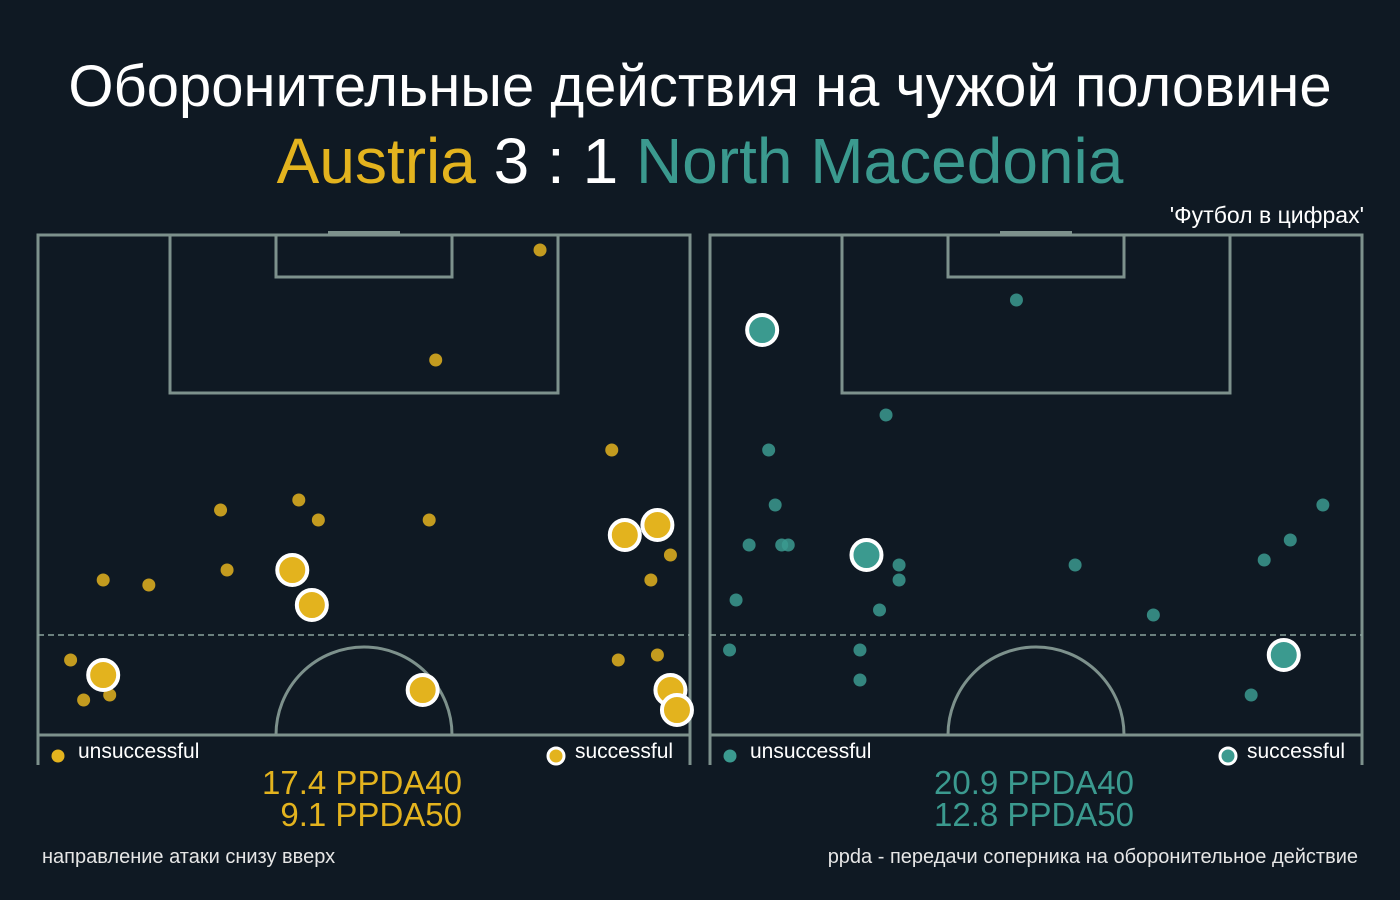 The height and width of the screenshot is (900, 1400). I want to click on legend-successful-marker-north-macedonia, so click(1228, 756).